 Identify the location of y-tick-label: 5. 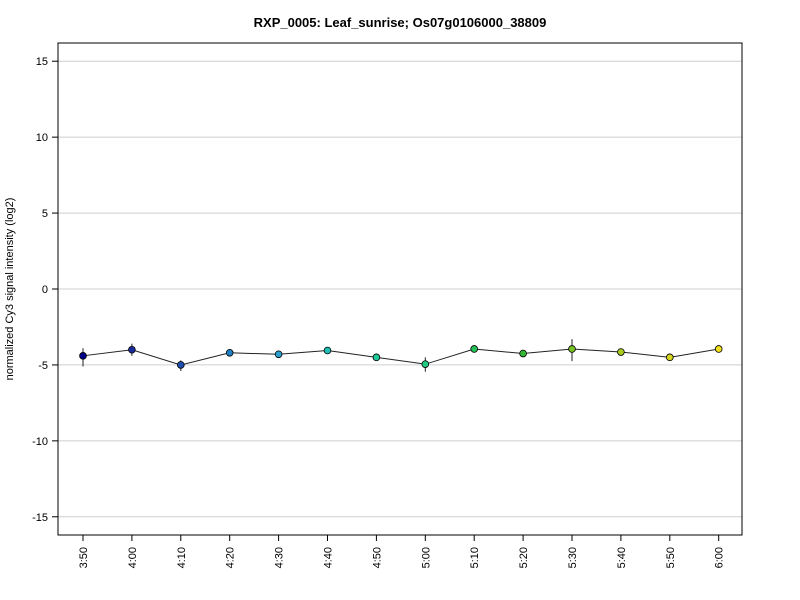
(45, 214).